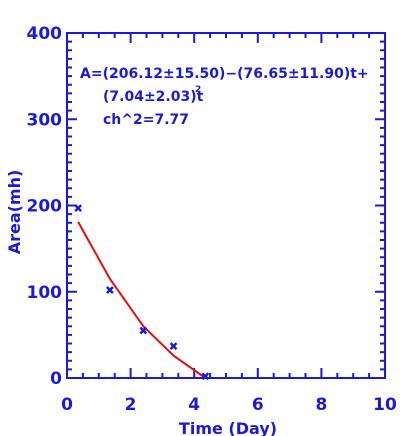 Image resolution: width=409 pixels, height=436 pixels. Describe the element at coordinates (146, 120) in the screenshot. I see `annotation-line-3: ch^2=7.77` at that location.